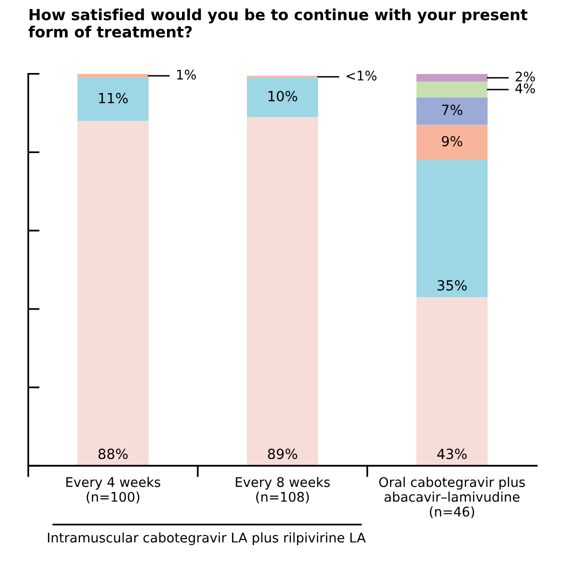  What do you see at coordinates (452, 285) in the screenshot?
I see `data-label: 35%` at bounding box center [452, 285].